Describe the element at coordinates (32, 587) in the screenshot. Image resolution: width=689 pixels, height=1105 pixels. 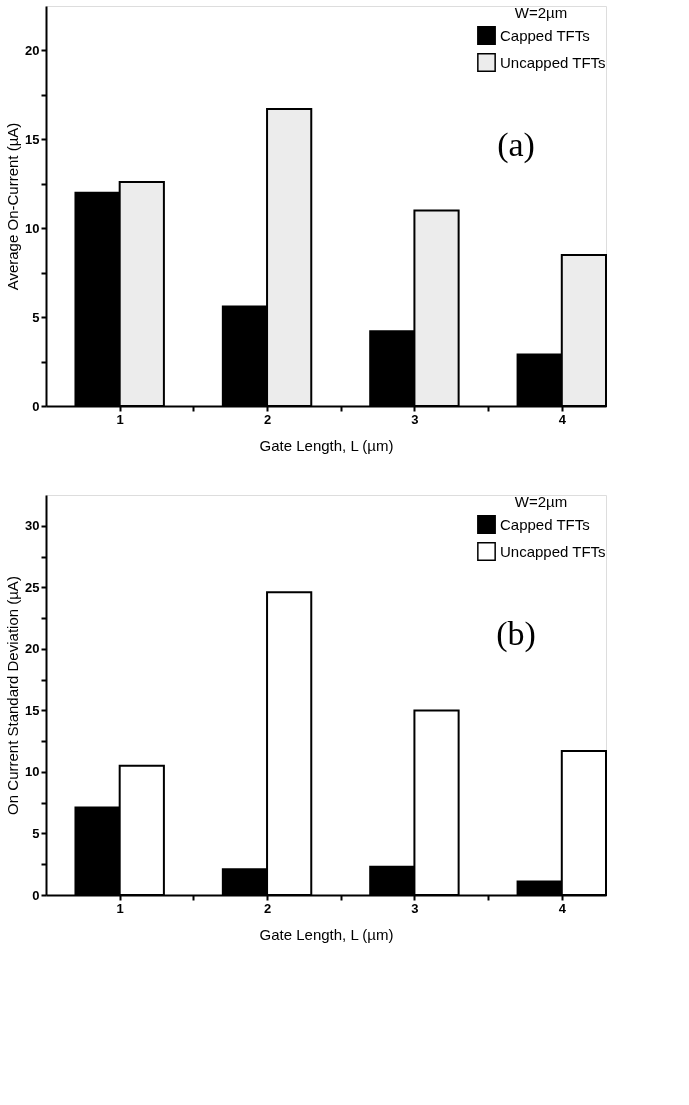
I see `y-tick-label: 25` at that location.